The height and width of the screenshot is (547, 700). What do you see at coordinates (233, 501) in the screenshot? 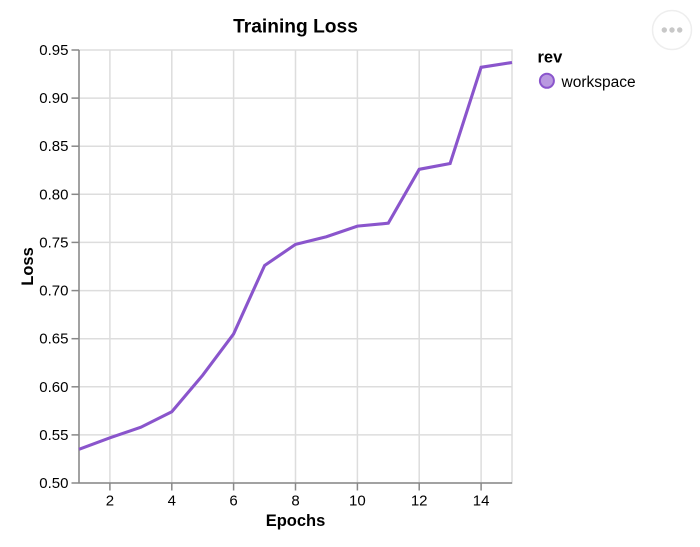
I see `svg-text: 6` at bounding box center [233, 501].